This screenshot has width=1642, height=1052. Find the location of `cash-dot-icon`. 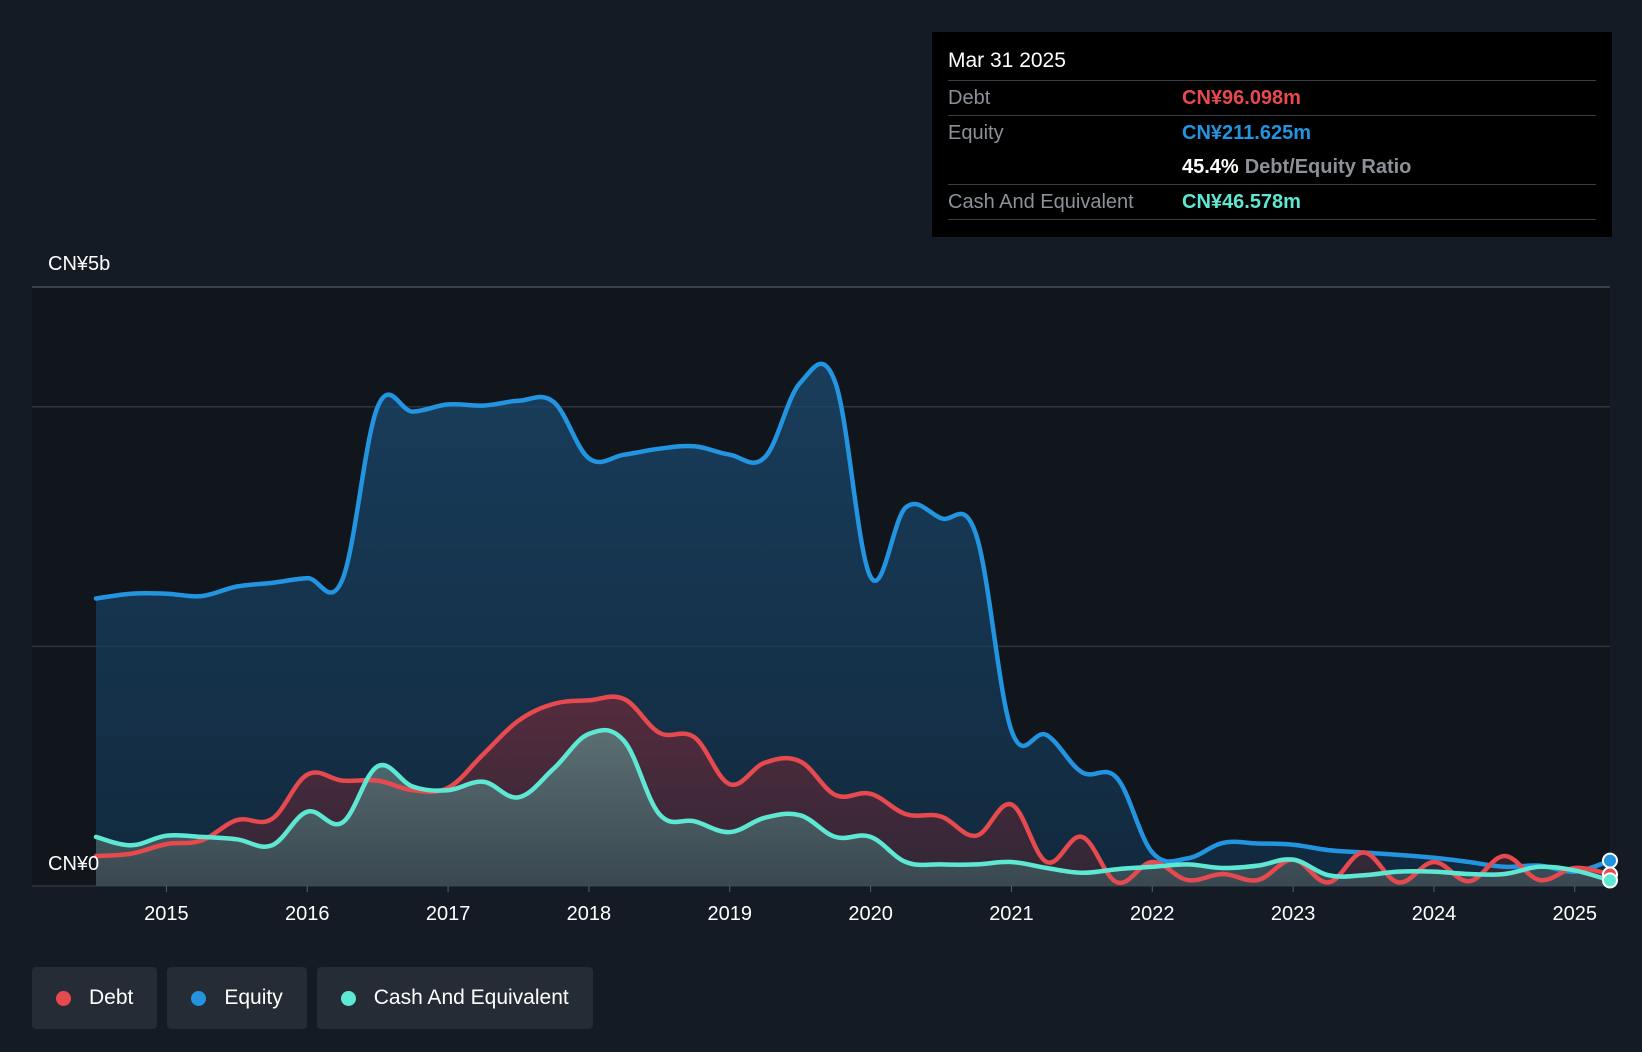

cash-dot-icon is located at coordinates (348, 998).